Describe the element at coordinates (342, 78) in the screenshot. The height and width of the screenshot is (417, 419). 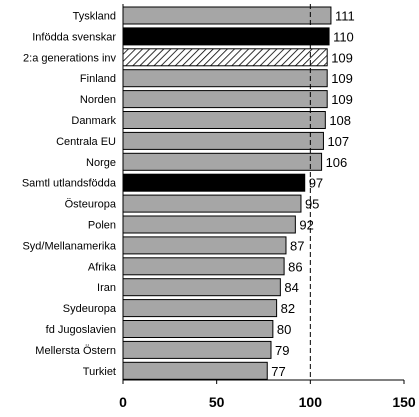
I see `value-label-3: 109` at that location.